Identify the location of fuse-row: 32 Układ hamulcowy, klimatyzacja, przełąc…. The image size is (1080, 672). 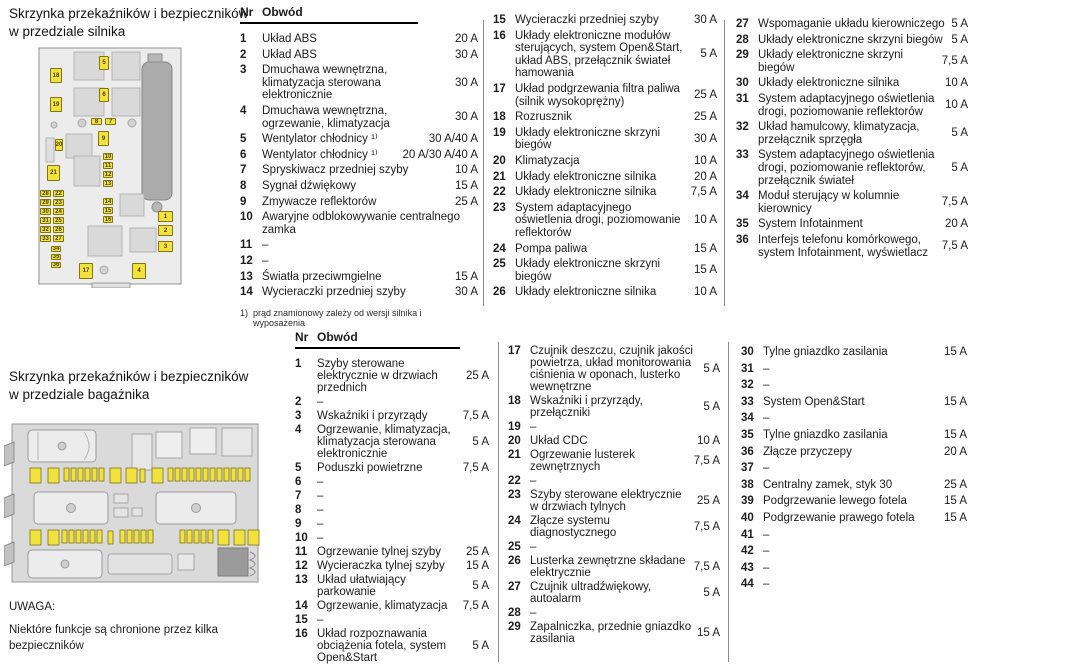
(852, 133).